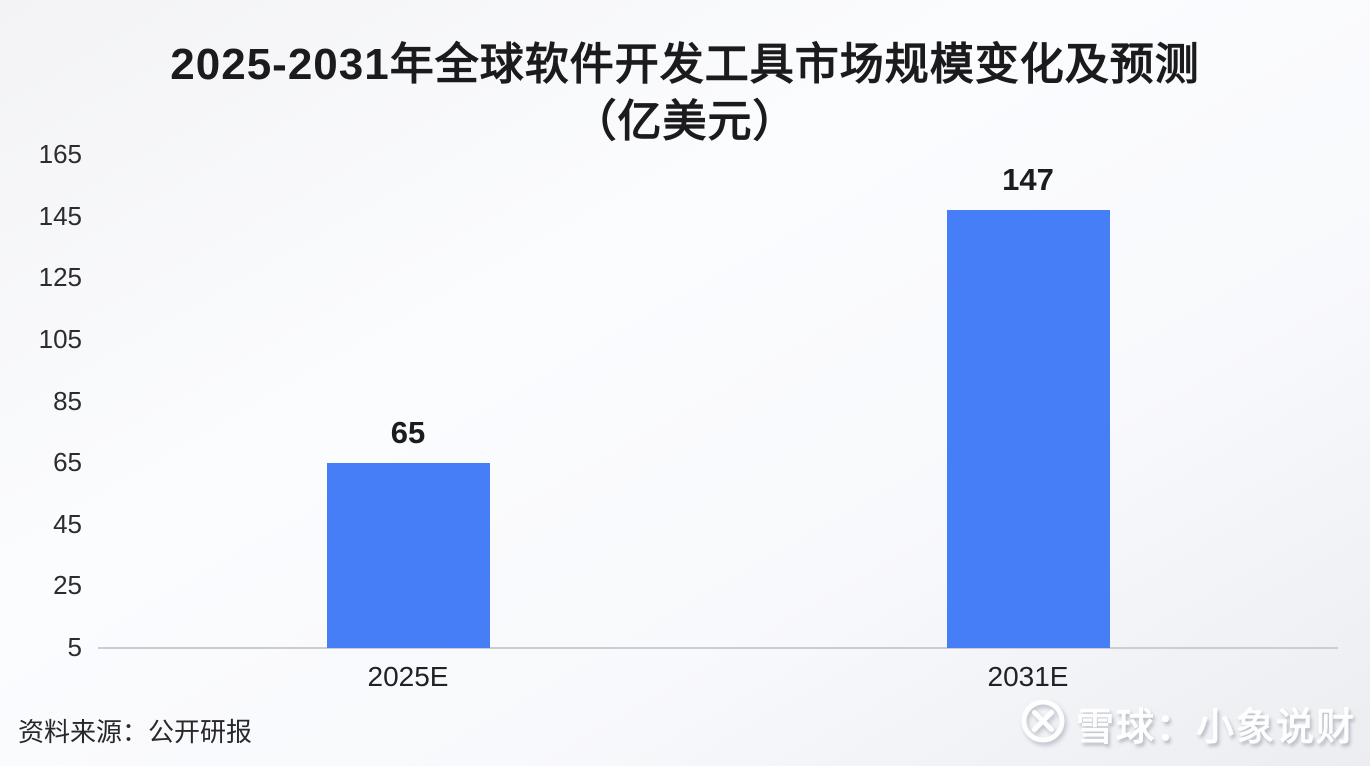  What do you see at coordinates (1028, 676) in the screenshot?
I see `x-axis-category-label: 2031E` at bounding box center [1028, 676].